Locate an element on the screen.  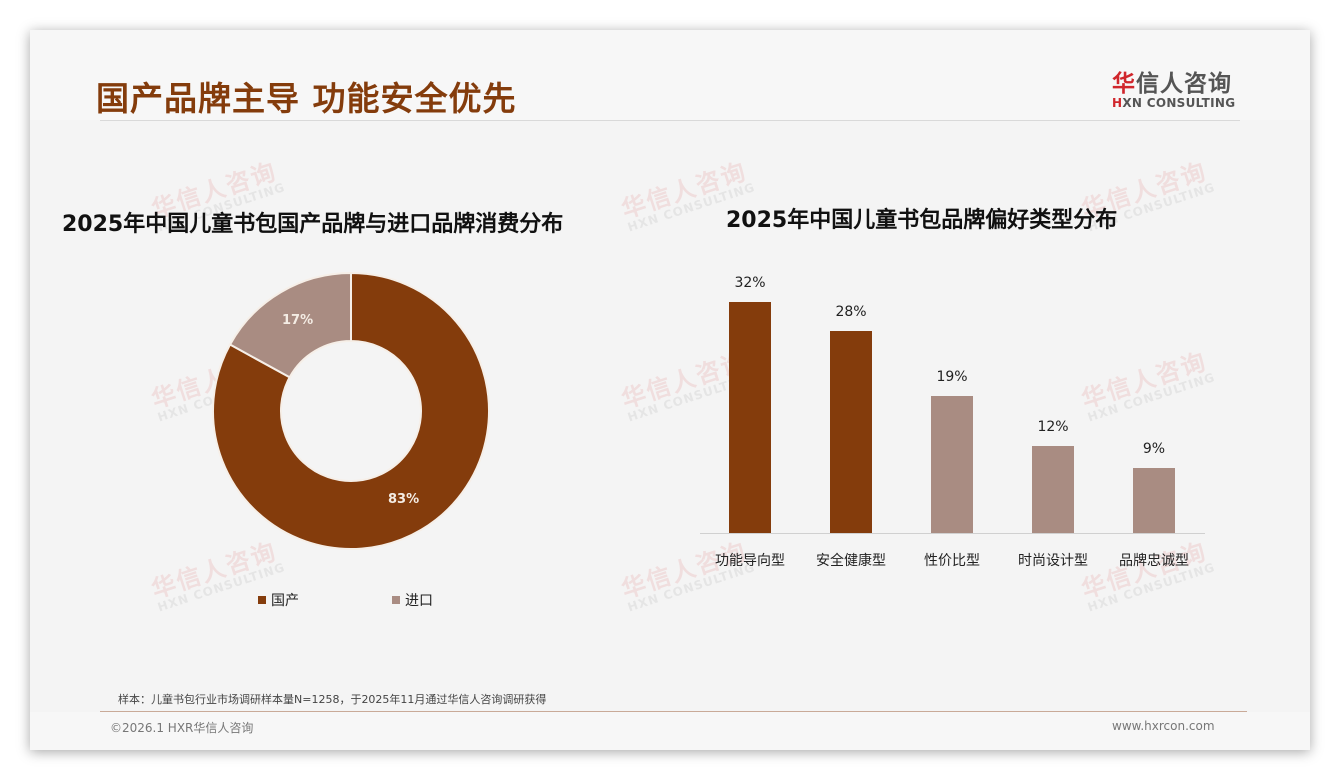
logo-cn: 华信人咨询 is located at coordinates (1177, 81).